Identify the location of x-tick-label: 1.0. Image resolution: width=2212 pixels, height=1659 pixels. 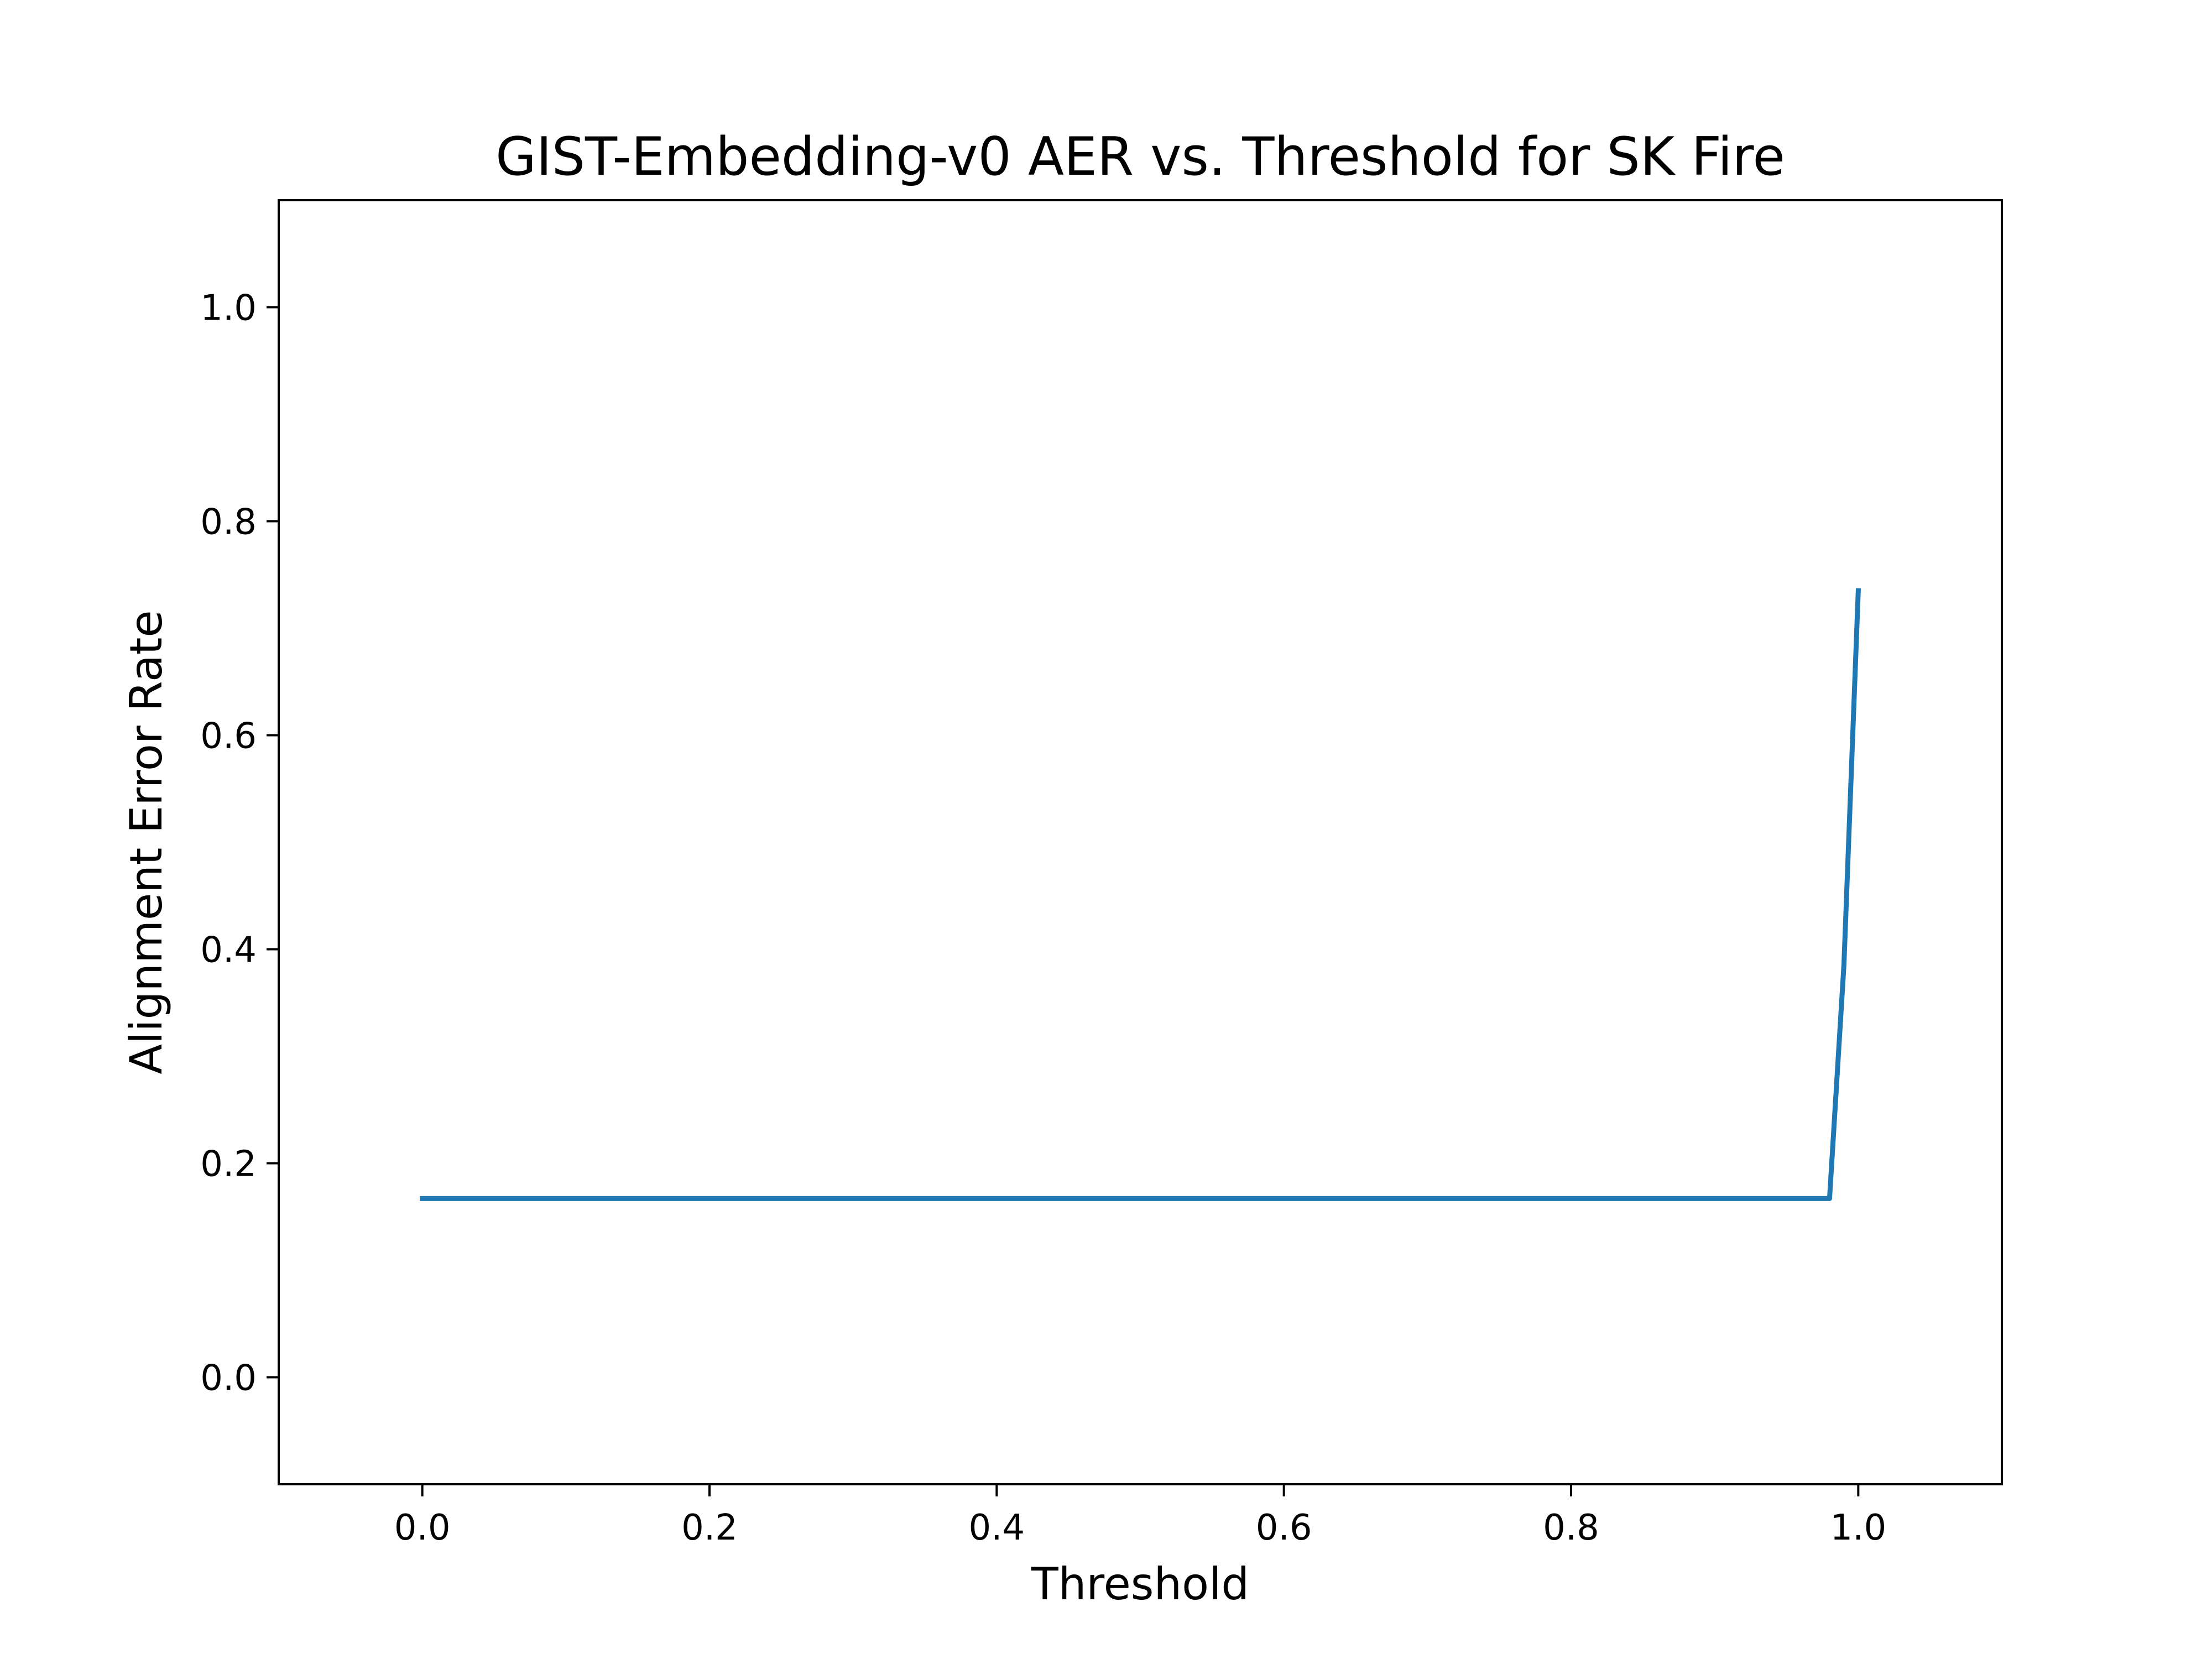
(1858, 1528).